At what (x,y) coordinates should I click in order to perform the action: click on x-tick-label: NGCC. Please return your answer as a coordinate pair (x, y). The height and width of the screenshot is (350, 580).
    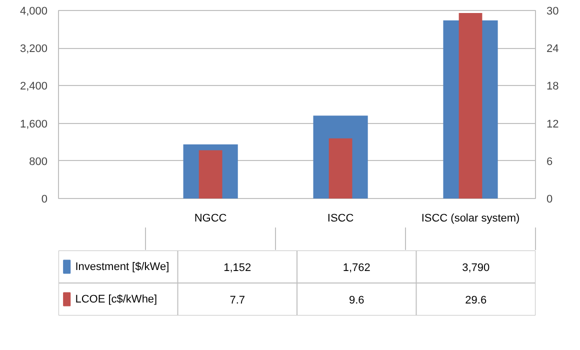
    Looking at the image, I should click on (210, 218).